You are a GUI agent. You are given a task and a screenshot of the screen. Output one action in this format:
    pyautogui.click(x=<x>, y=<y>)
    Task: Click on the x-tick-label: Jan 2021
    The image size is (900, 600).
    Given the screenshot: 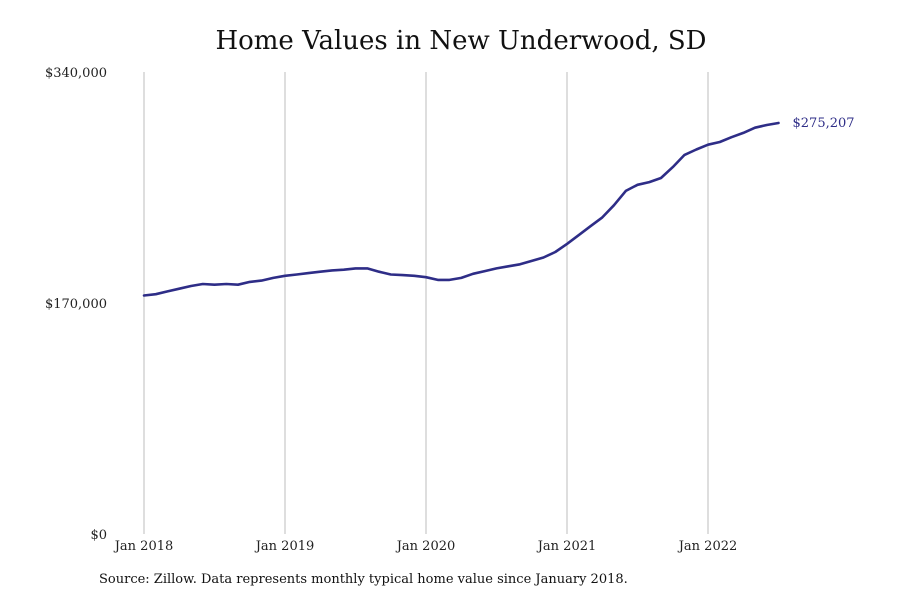 What is the action you would take?
    pyautogui.click(x=566, y=546)
    